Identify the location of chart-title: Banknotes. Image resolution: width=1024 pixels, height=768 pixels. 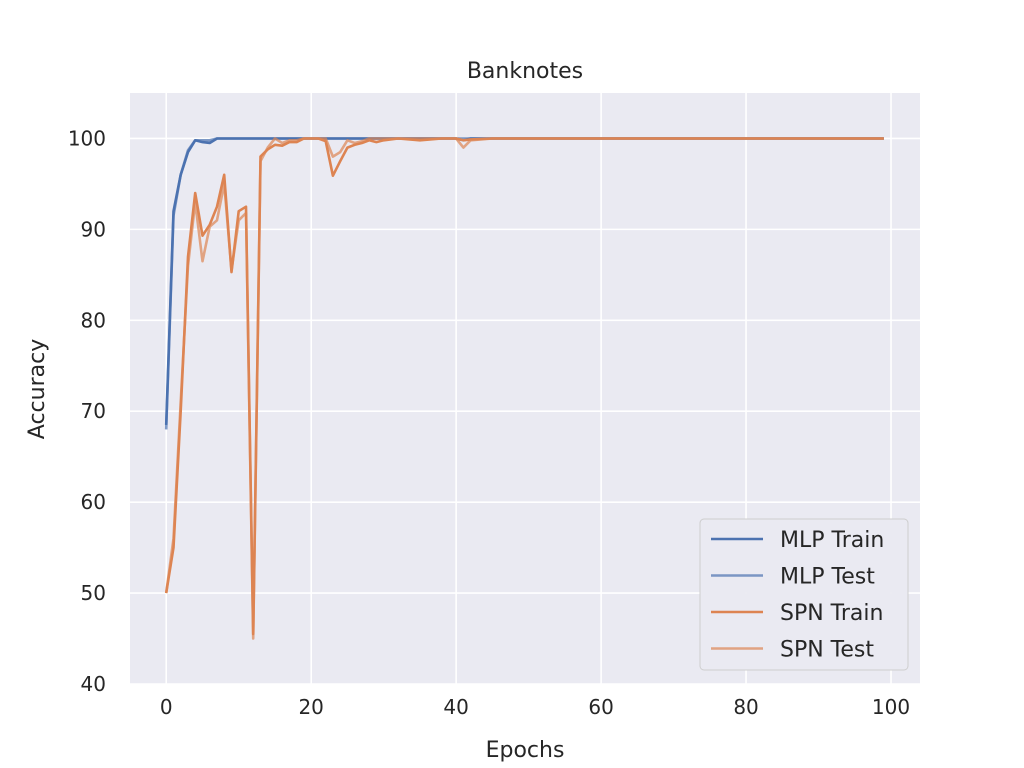
(525, 71).